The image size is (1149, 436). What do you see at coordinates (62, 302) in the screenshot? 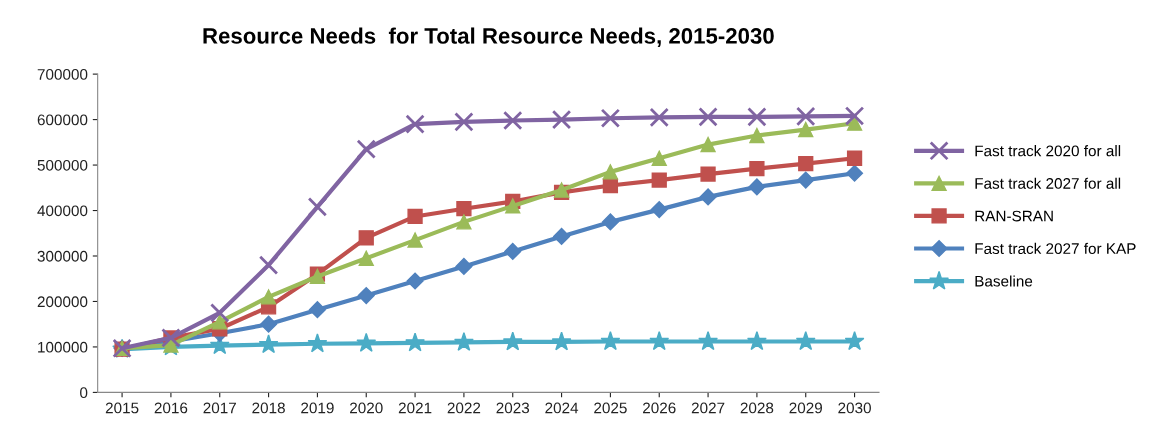
I see `y-tick-label: 200000` at bounding box center [62, 302].